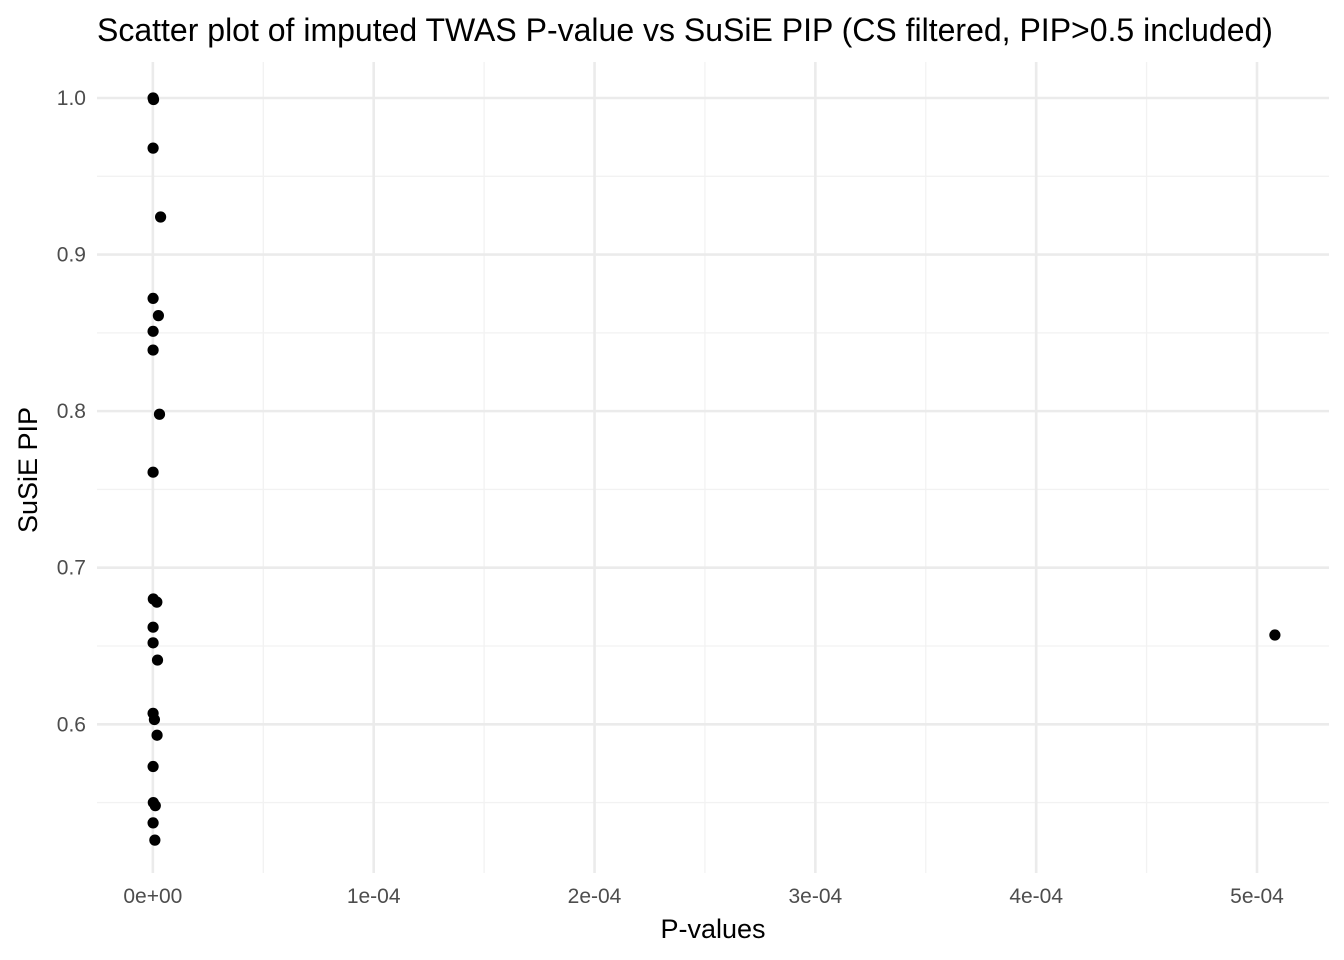 The image size is (1344, 960). I want to click on x-tick-label: 5e-04, so click(1257, 896).